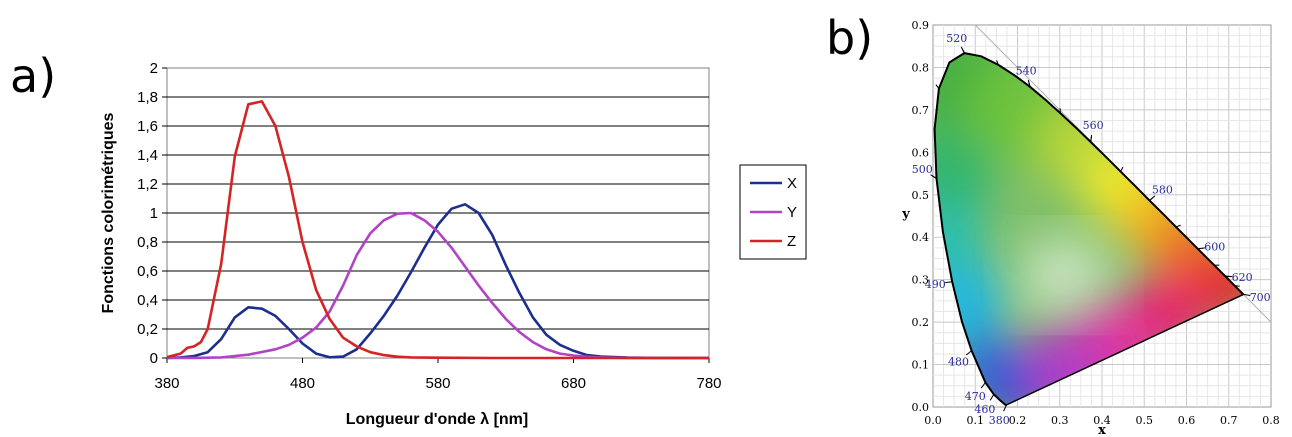 This screenshot has width=1292, height=437. Describe the element at coordinates (921, 25) in the screenshot. I see `y-tick-label-b: 0.9` at that location.